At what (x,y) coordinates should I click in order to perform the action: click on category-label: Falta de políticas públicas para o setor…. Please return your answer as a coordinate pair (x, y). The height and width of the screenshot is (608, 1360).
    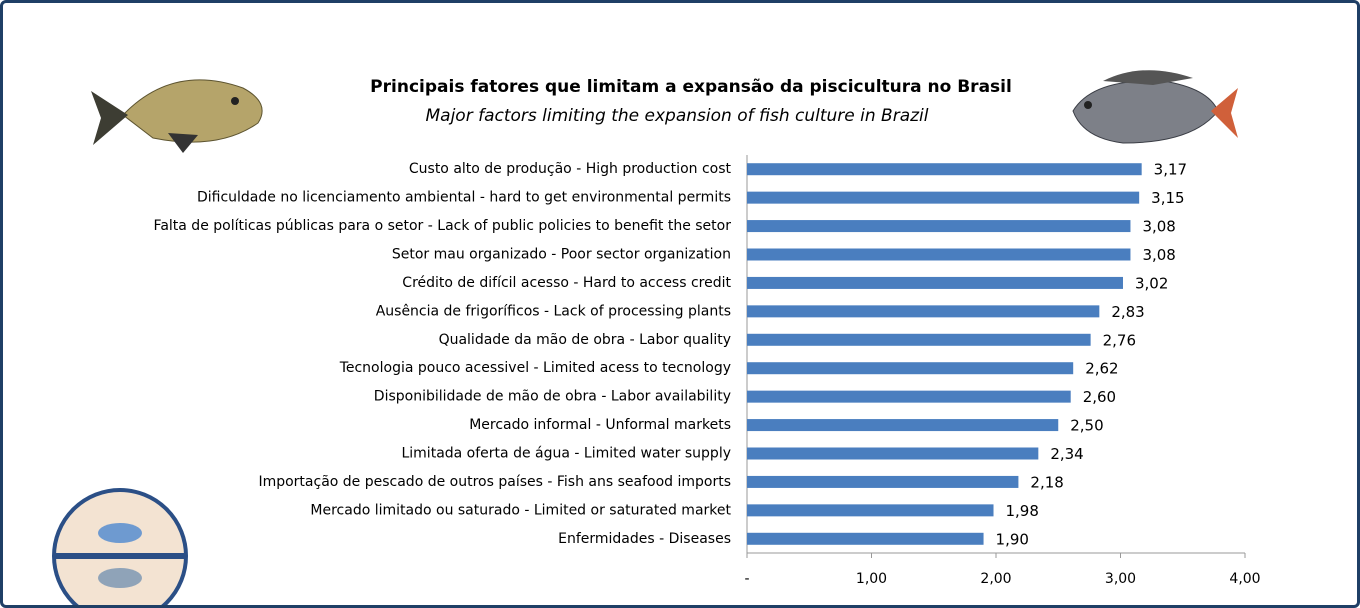
    Looking at the image, I should click on (443, 226).